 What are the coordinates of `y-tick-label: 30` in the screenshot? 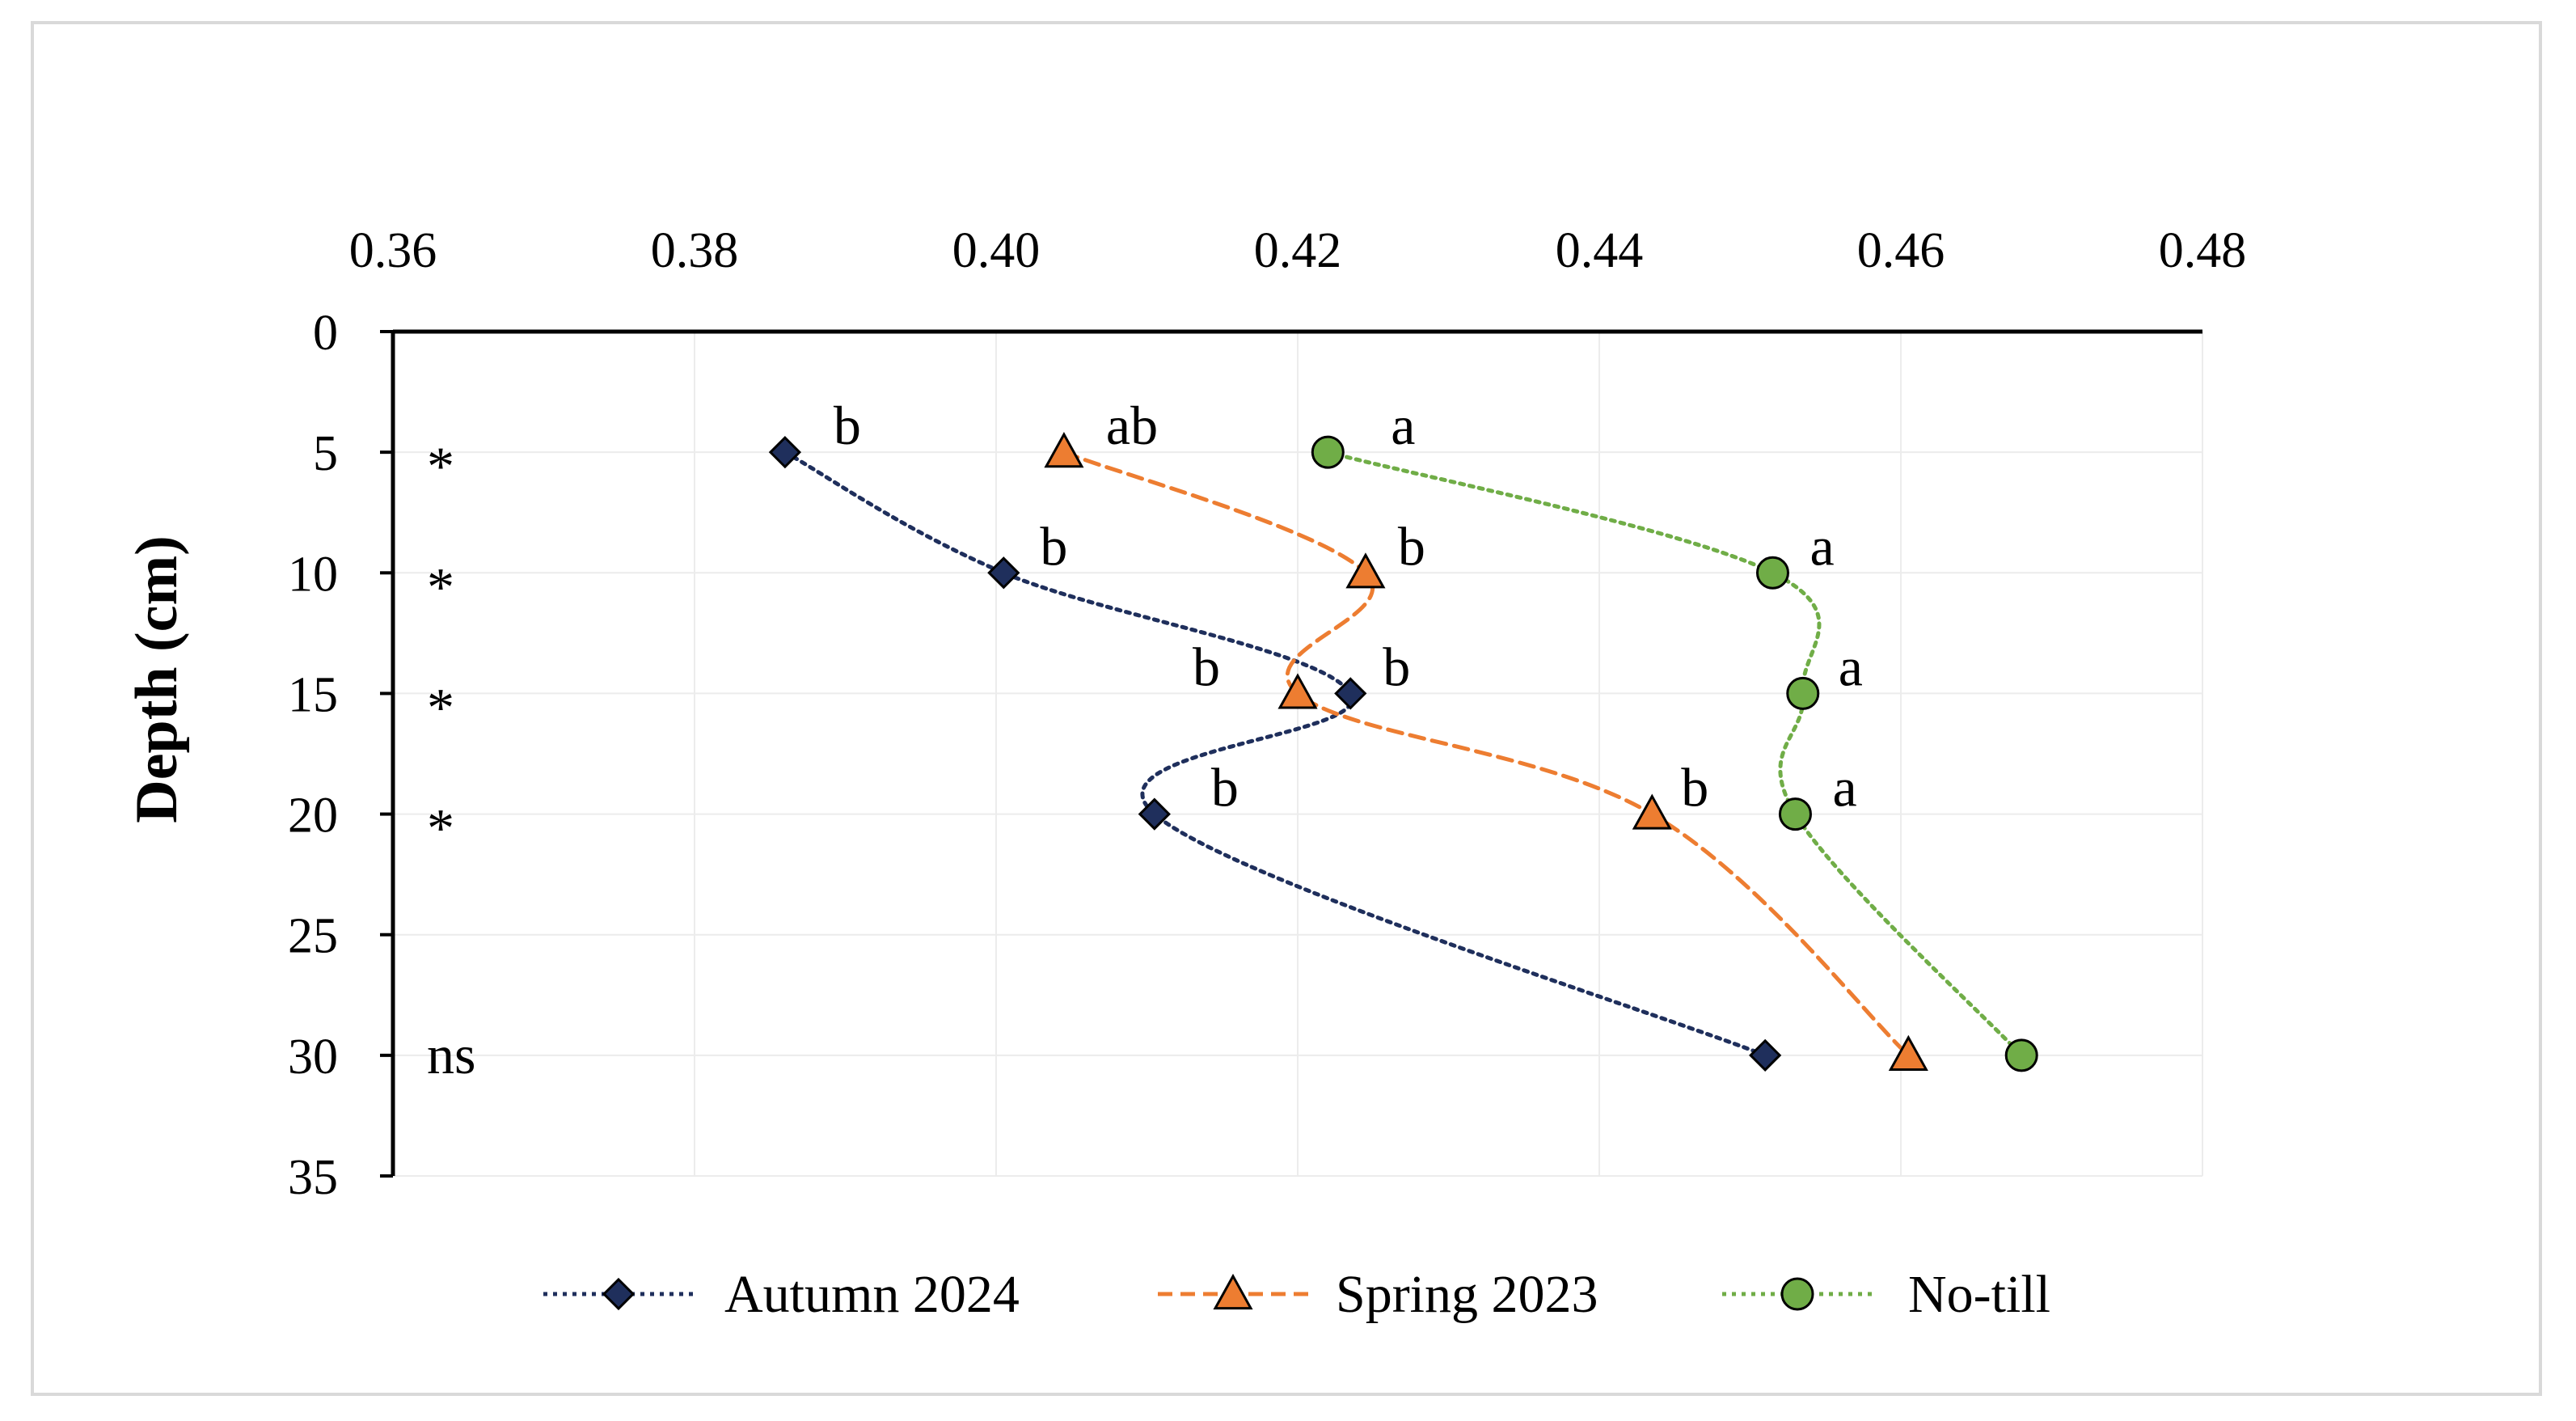 It's located at (313, 1057).